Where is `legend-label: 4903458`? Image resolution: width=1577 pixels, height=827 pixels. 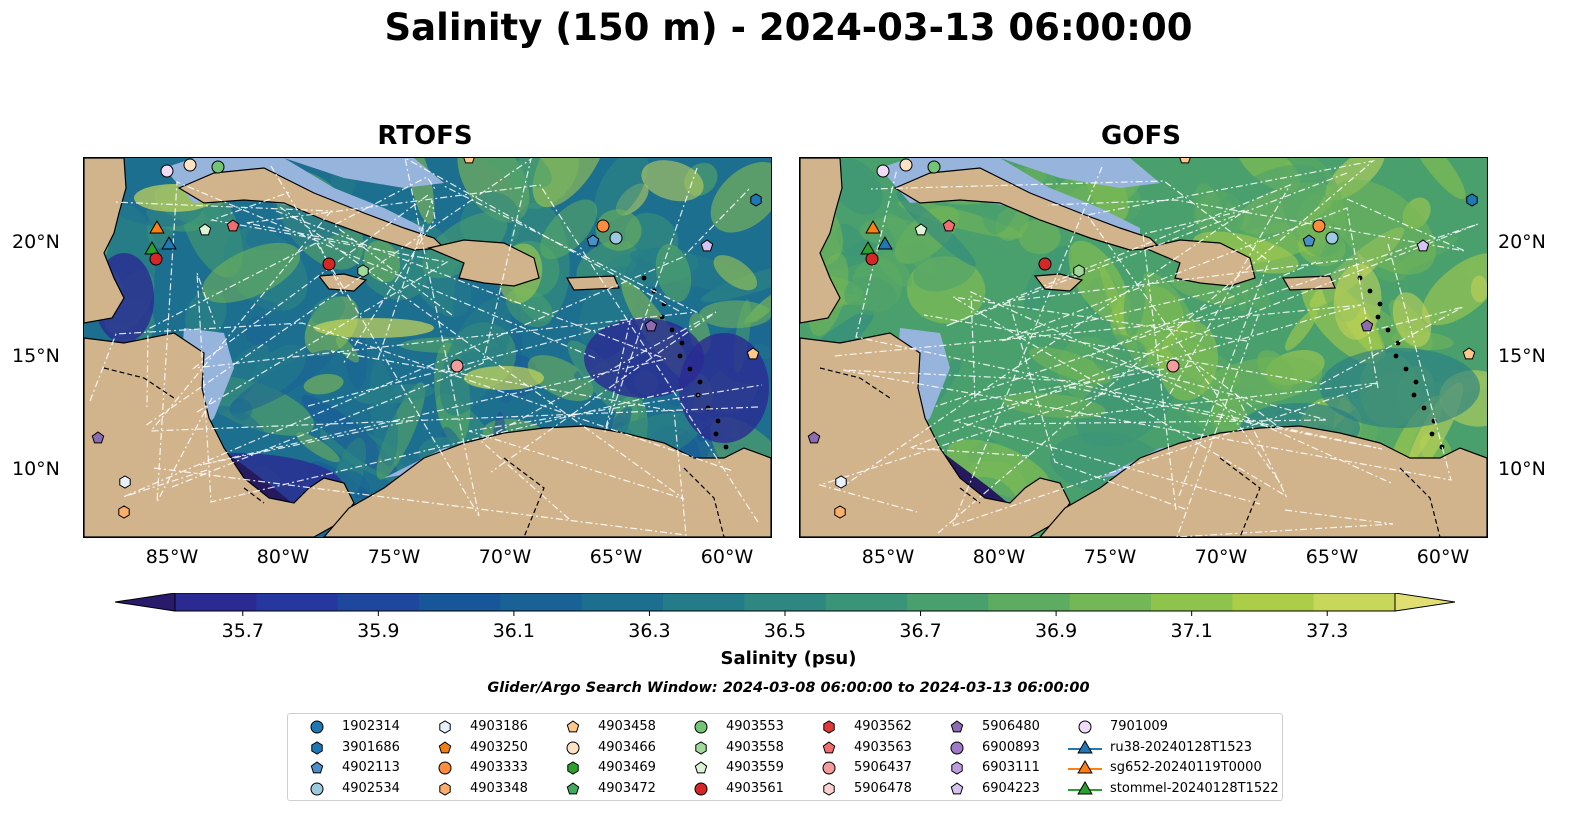 legend-label: 4903458 is located at coordinates (627, 726).